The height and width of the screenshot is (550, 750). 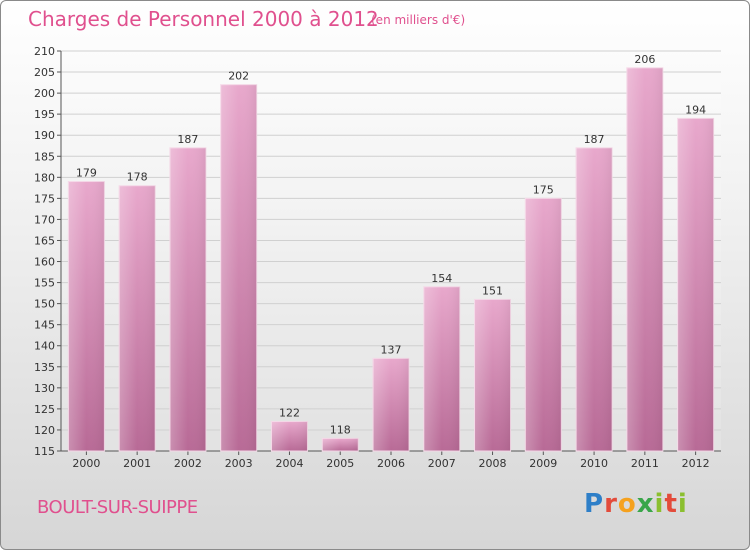 What do you see at coordinates (44, 93) in the screenshot?
I see `y-tick-label: 200` at bounding box center [44, 93].